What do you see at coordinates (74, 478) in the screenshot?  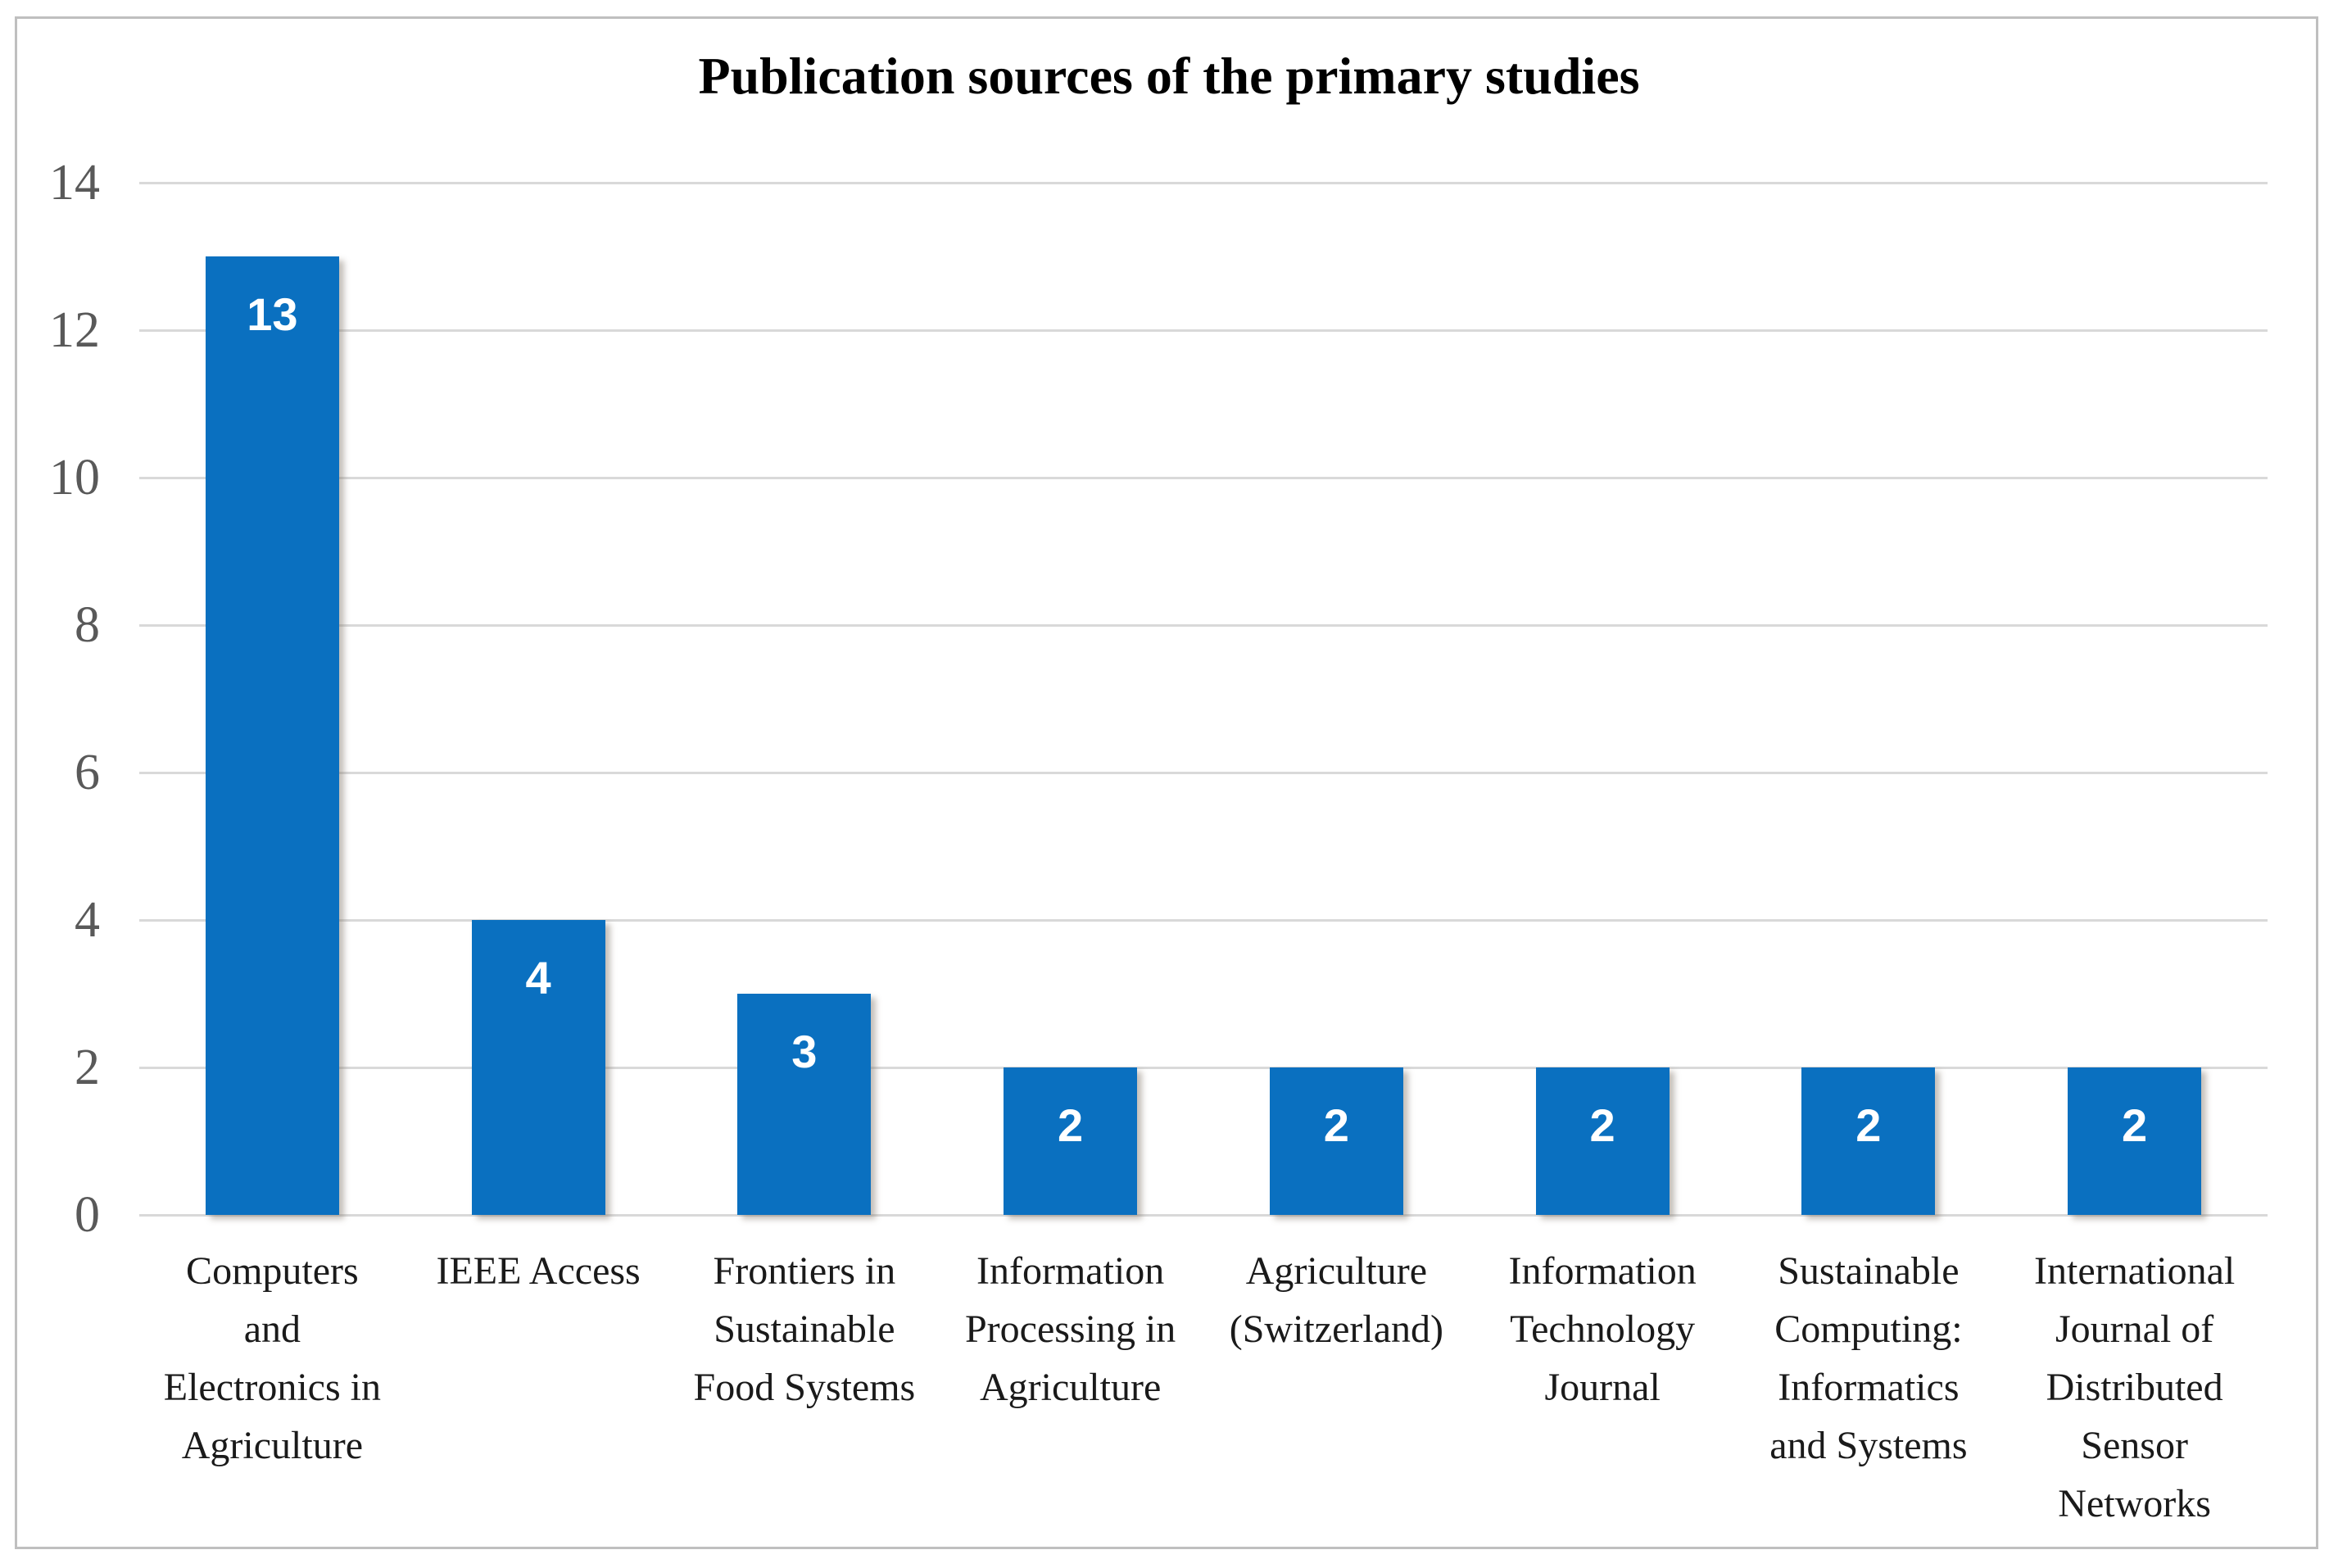 I see `y-axis-tick-label: 10` at bounding box center [74, 478].